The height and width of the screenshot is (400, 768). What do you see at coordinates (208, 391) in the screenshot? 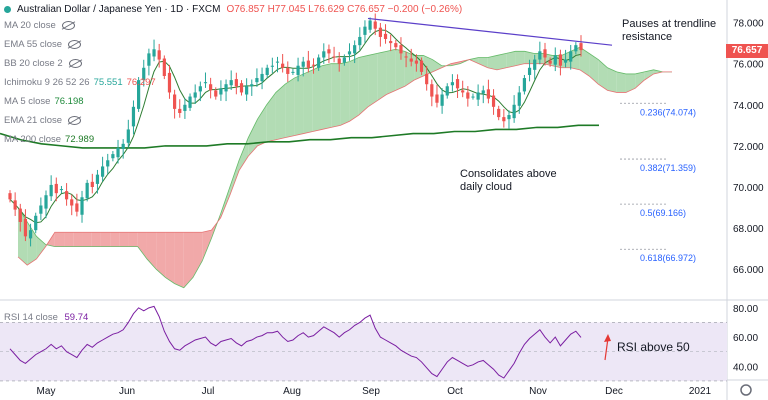
I see `time-tick-label: Jul` at bounding box center [208, 391].